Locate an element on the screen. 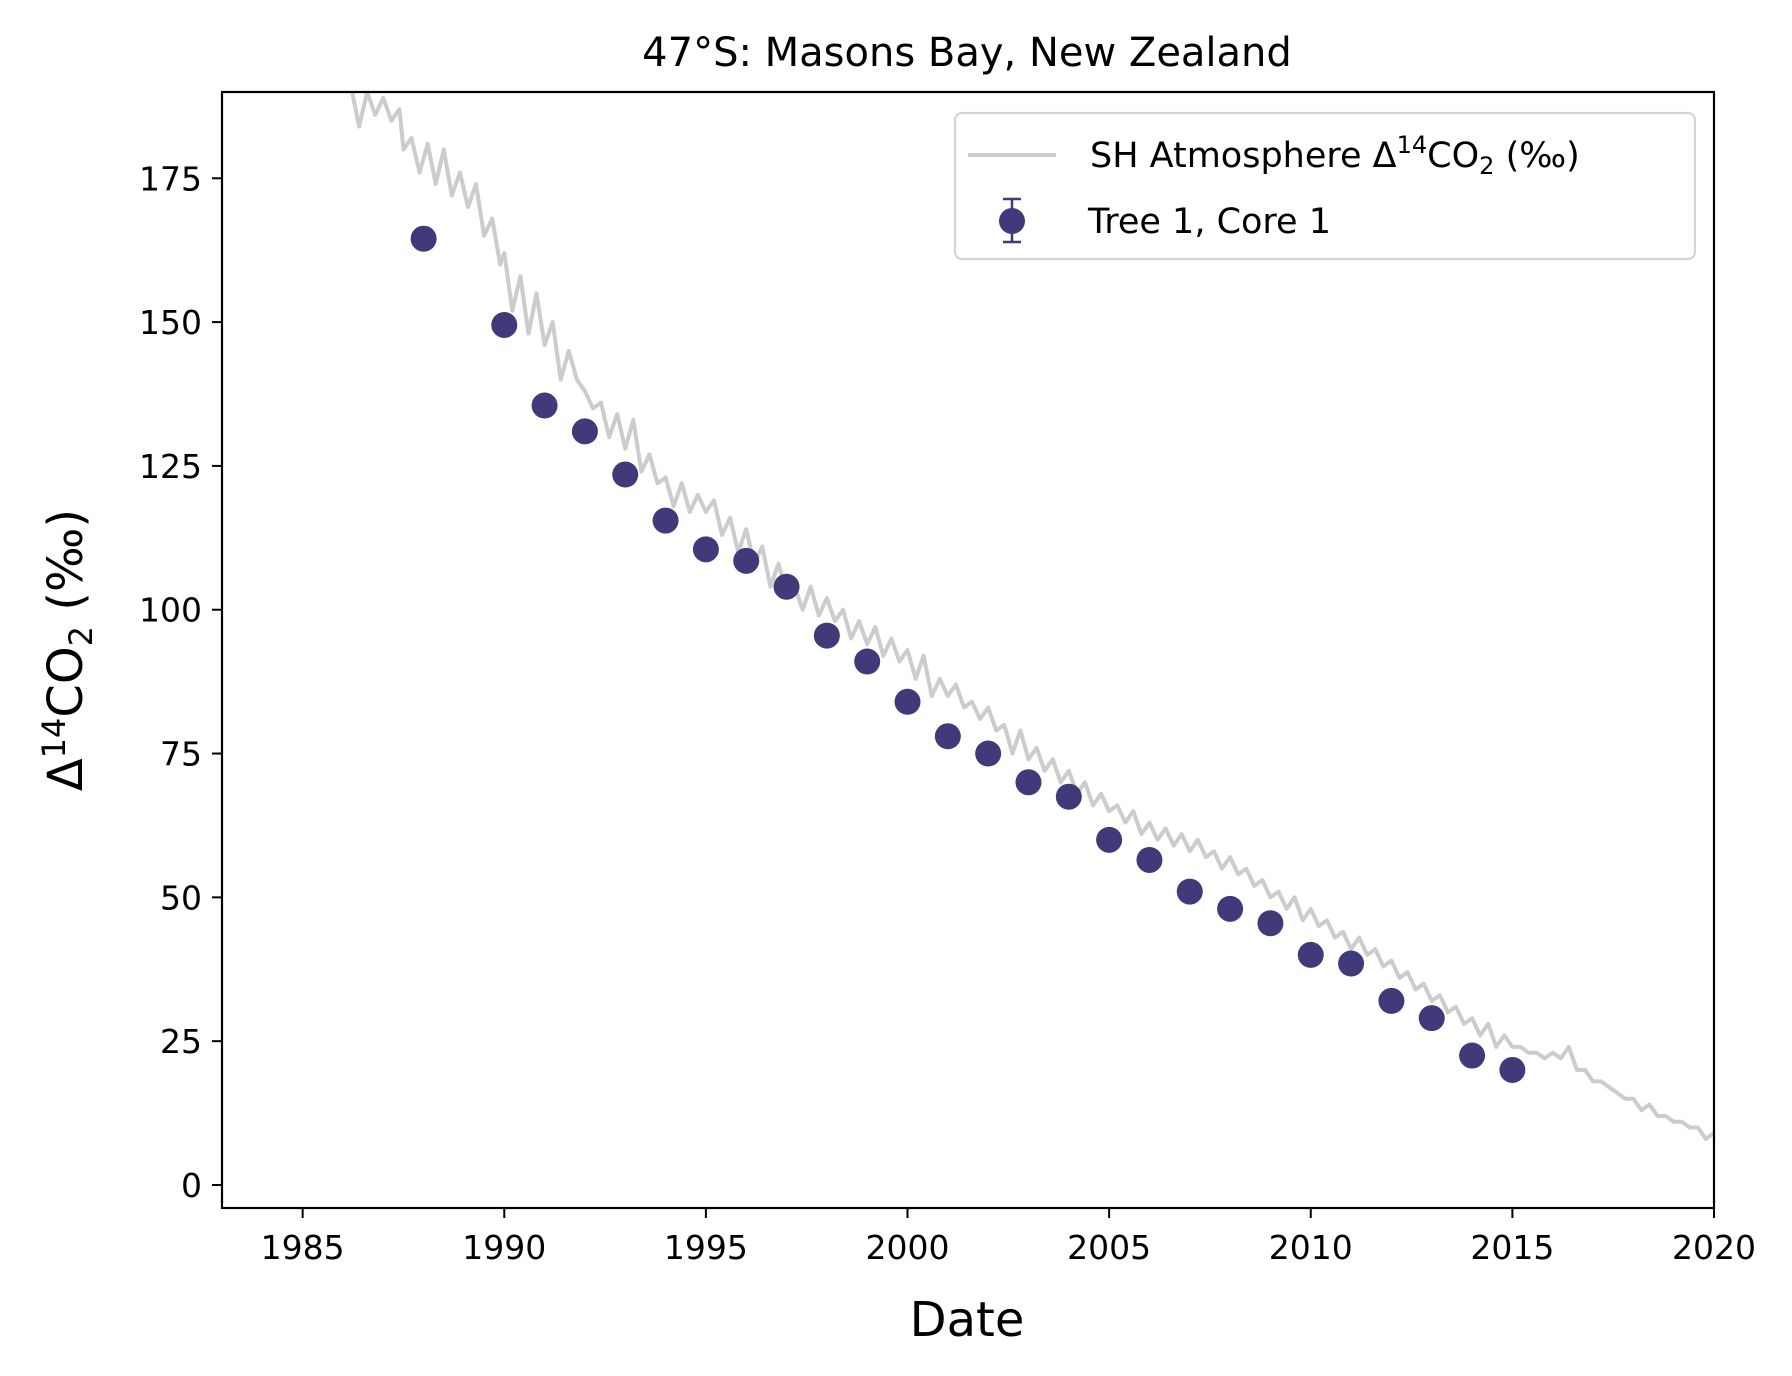  x-tick-label: 1990 is located at coordinates (504, 1247).